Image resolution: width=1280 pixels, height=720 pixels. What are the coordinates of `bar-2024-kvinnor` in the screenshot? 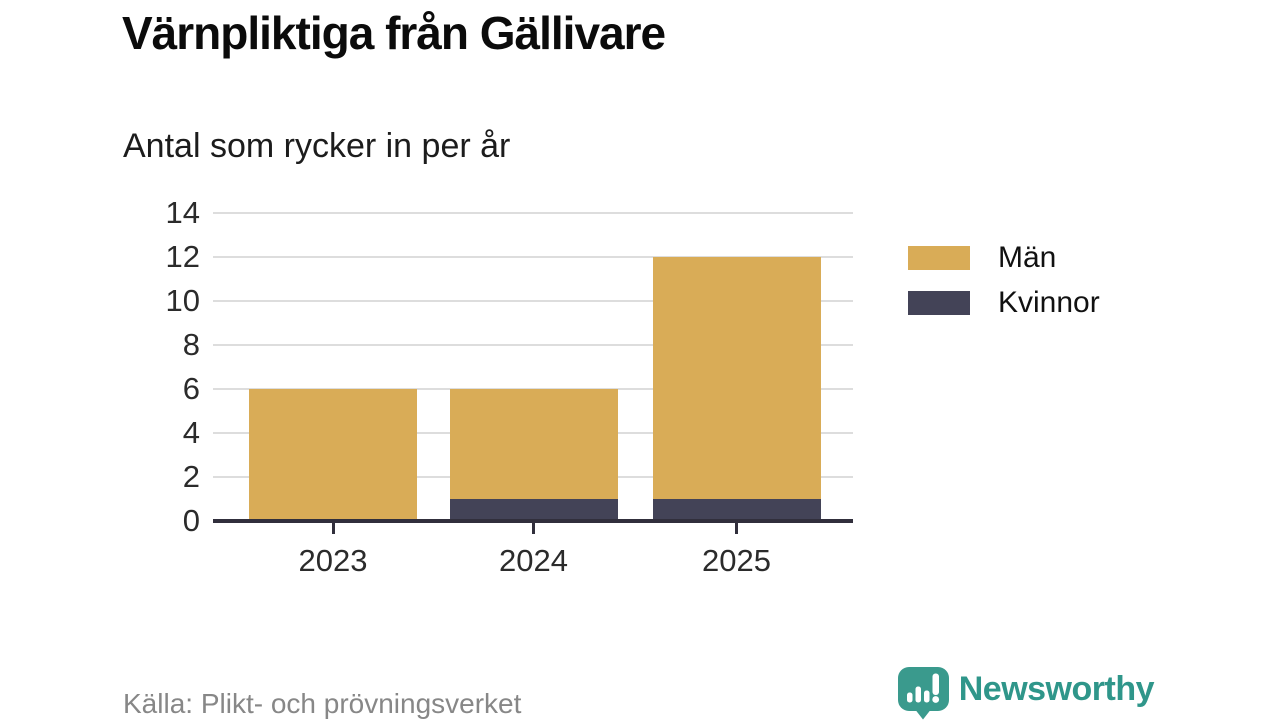 It's located at (533, 510).